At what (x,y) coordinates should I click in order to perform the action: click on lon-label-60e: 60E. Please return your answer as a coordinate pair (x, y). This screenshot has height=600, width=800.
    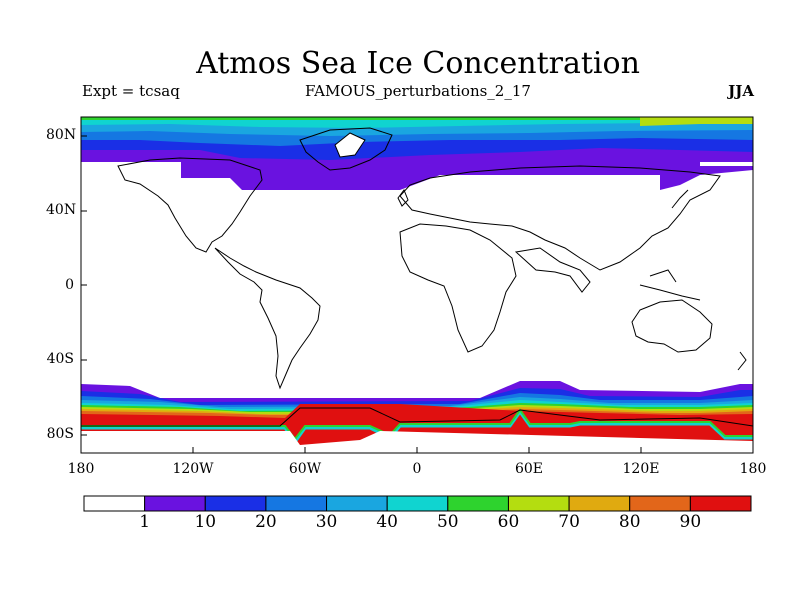
    Looking at the image, I should click on (529, 469).